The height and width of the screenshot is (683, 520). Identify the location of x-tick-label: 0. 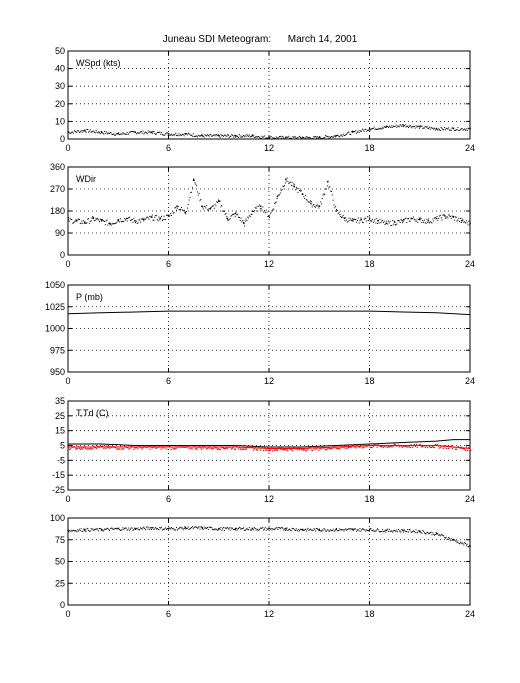
(67, 499).